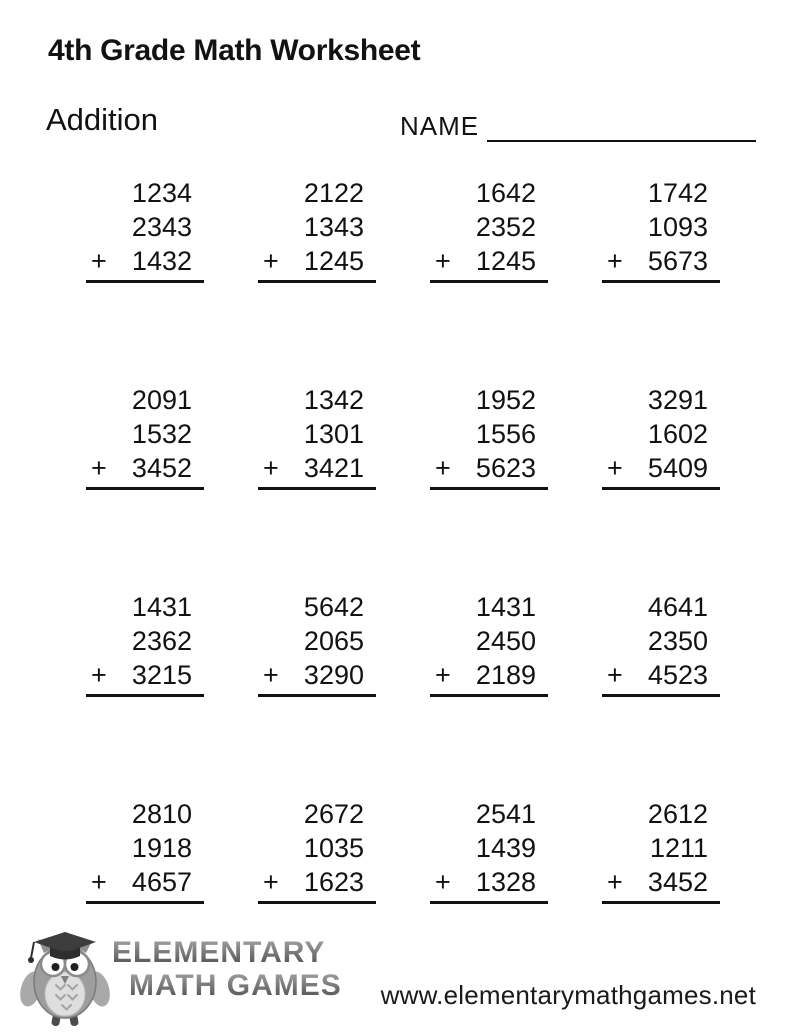  What do you see at coordinates (505, 814) in the screenshot?
I see `addend-1: 2541` at bounding box center [505, 814].